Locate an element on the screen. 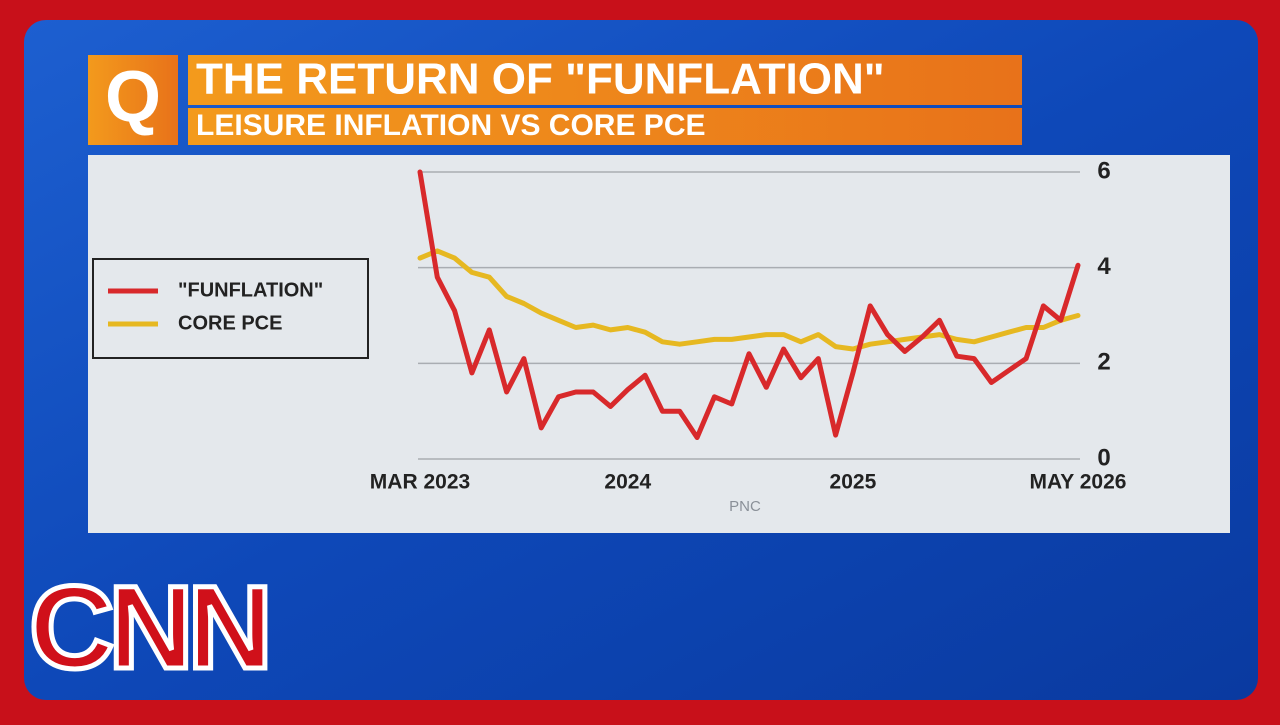 The width and height of the screenshot is (1280, 725). legend-label: "FUNFLATION" is located at coordinates (250, 290).